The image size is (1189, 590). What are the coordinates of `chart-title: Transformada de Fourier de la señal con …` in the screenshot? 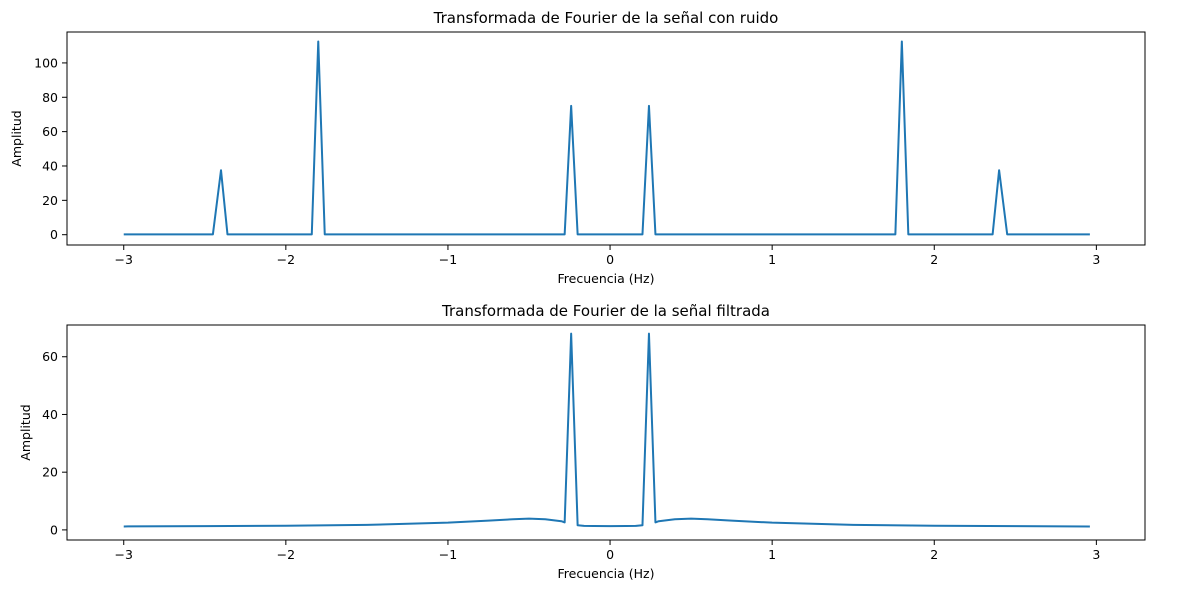 It's located at (606, 18).